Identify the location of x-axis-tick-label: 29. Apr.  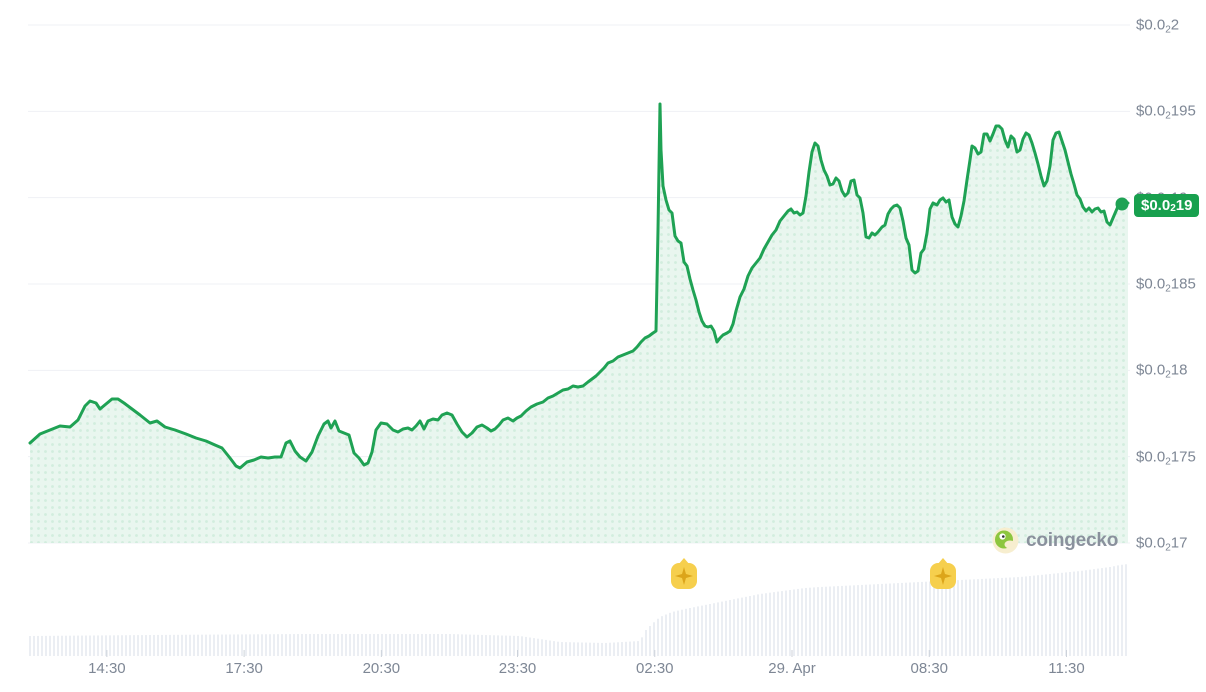
(792, 668).